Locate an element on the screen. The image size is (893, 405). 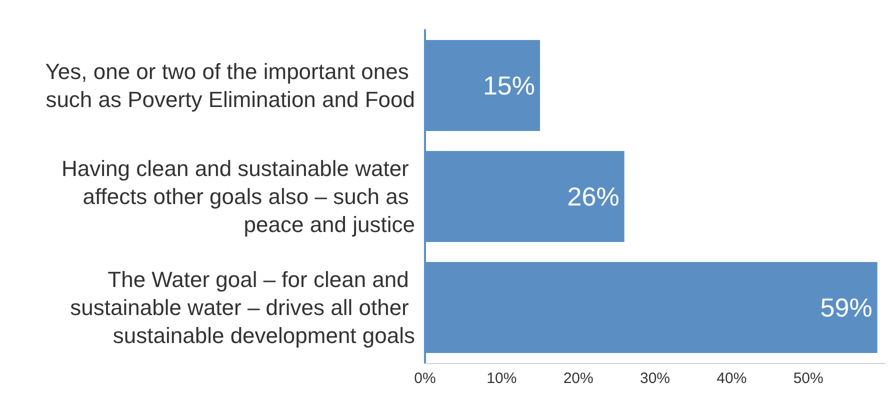
x-tick-label: 0% is located at coordinates (425, 378).